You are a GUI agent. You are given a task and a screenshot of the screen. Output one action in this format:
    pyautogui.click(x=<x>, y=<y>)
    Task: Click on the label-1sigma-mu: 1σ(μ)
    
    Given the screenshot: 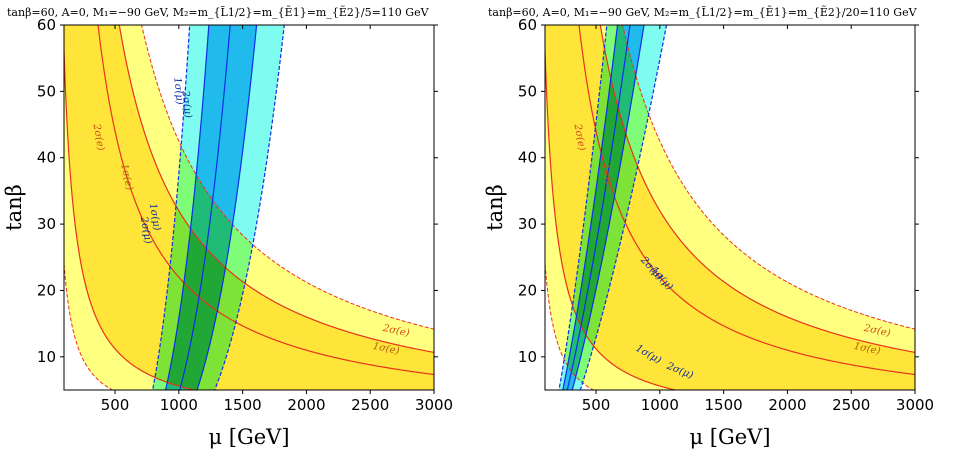 What is the action you would take?
    pyautogui.click(x=155, y=217)
    